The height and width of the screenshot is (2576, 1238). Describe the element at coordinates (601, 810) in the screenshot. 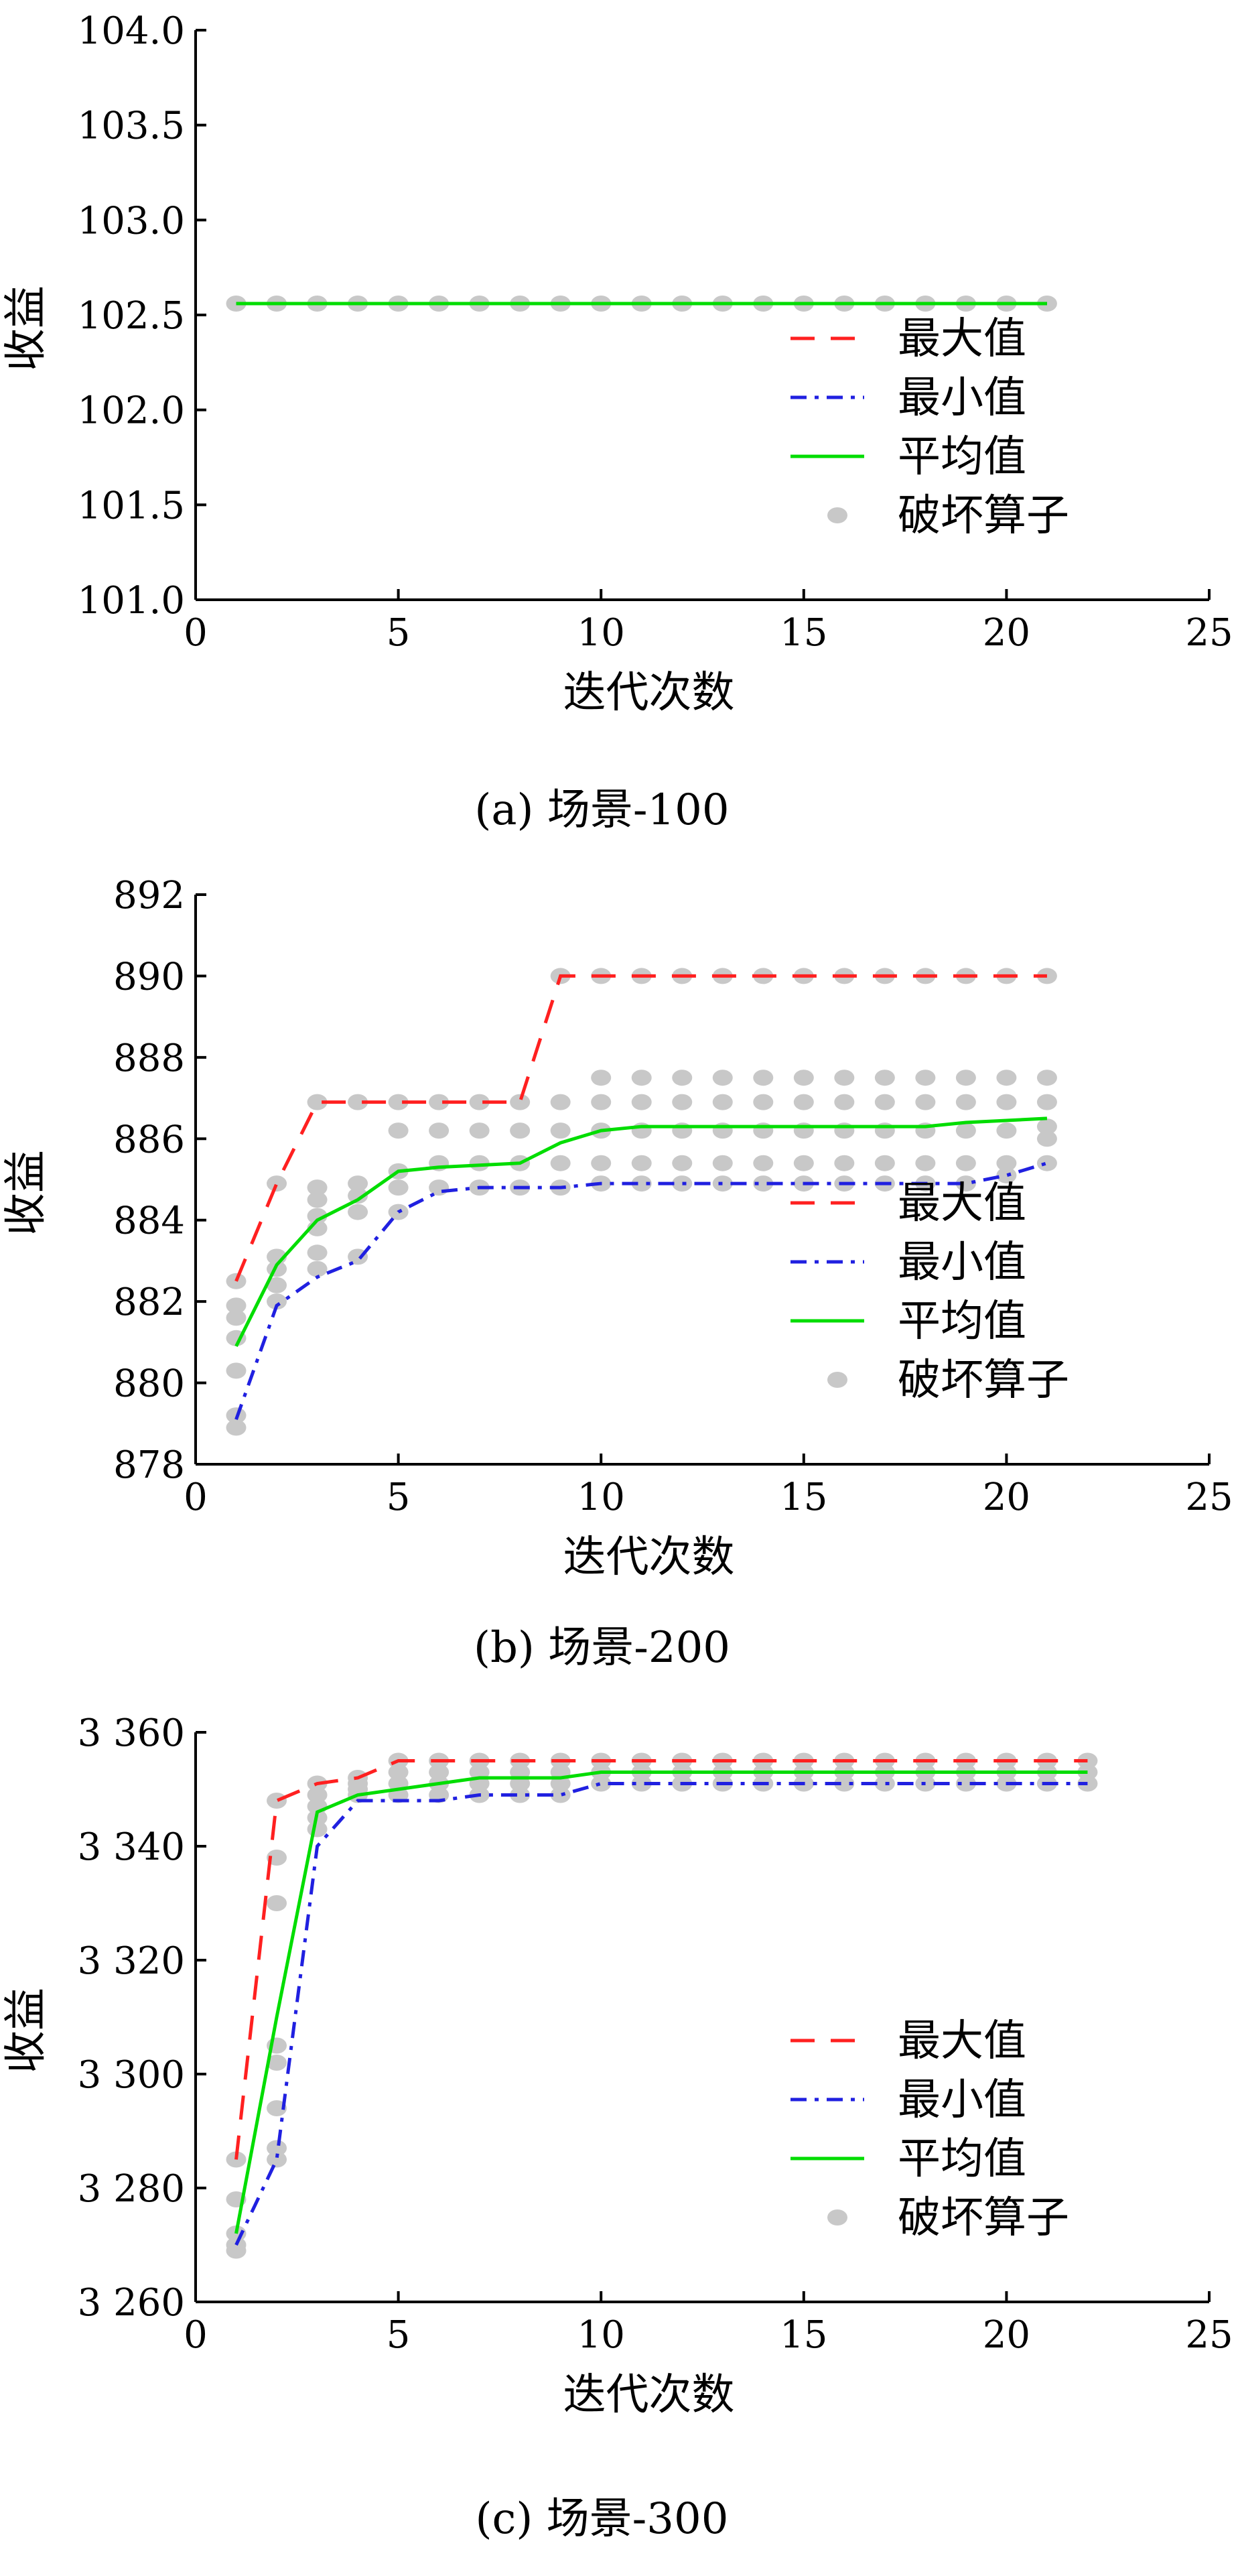

I see `chart-caption: (a) 场景-100` at that location.